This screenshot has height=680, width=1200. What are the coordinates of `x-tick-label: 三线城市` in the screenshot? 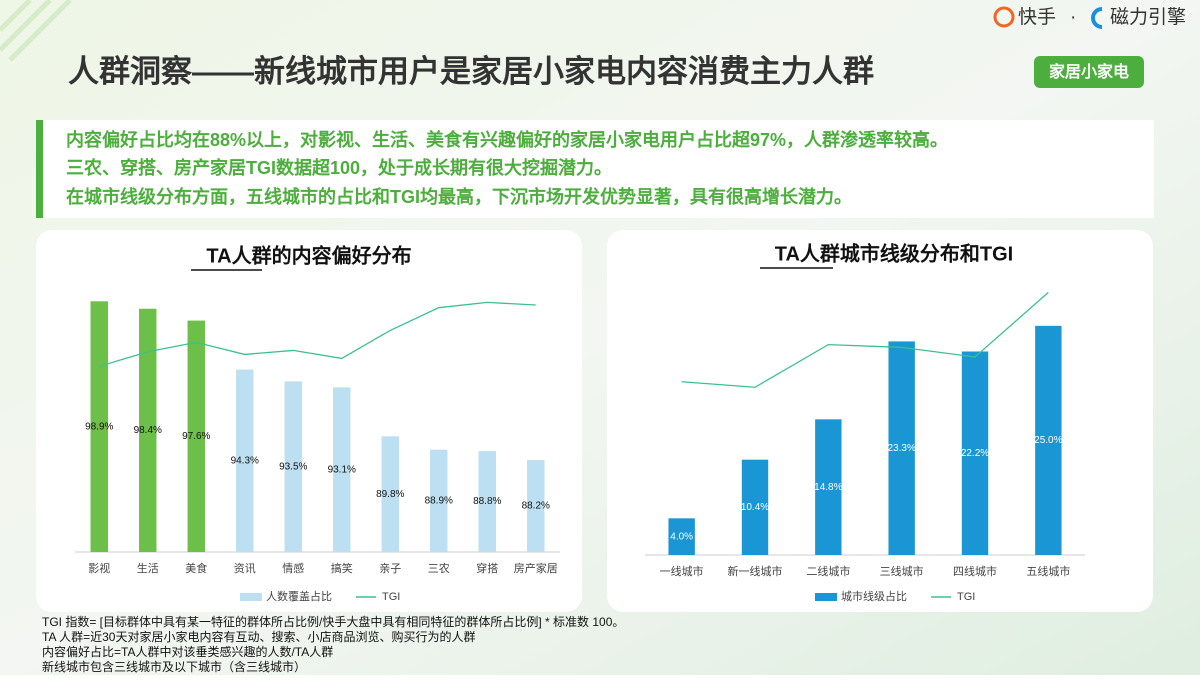 It's located at (902, 571).